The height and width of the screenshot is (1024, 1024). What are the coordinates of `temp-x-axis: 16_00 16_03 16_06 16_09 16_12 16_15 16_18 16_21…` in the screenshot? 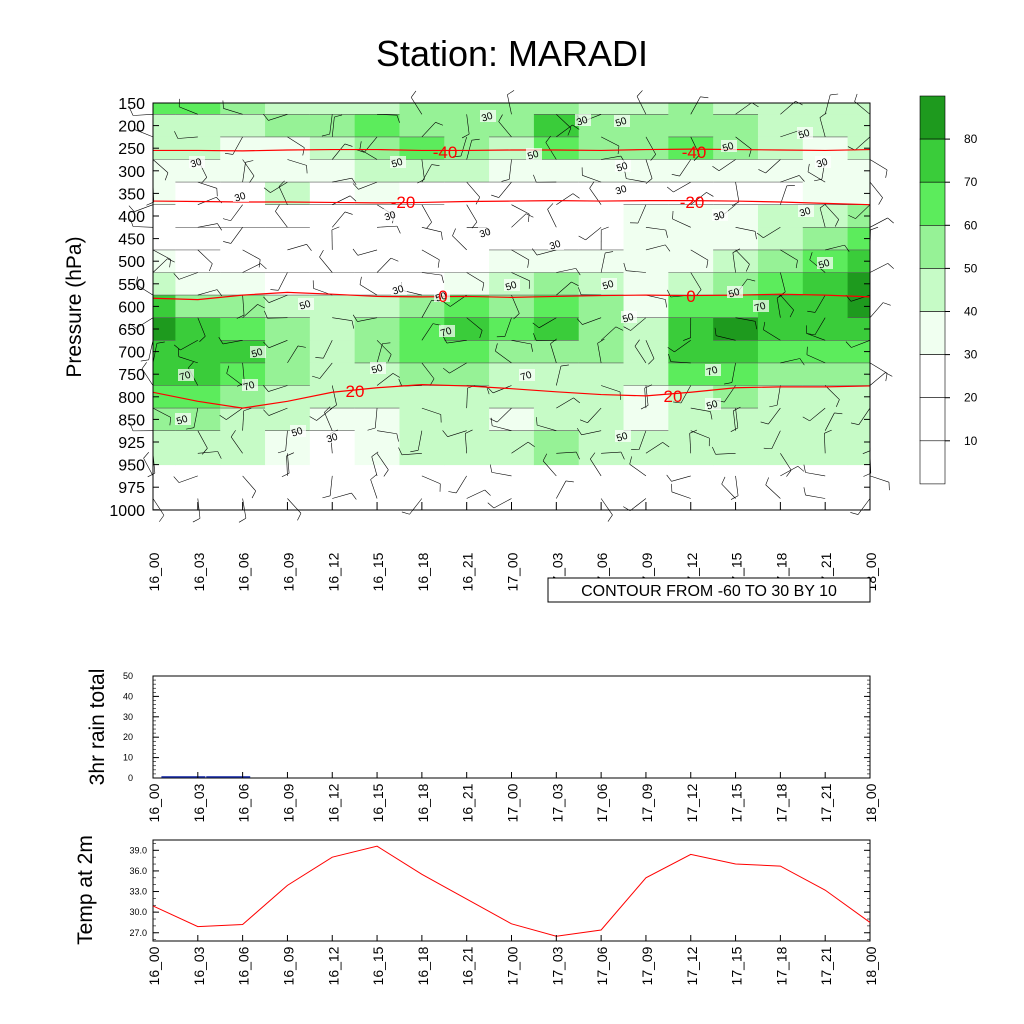 It's located at (512, 960).